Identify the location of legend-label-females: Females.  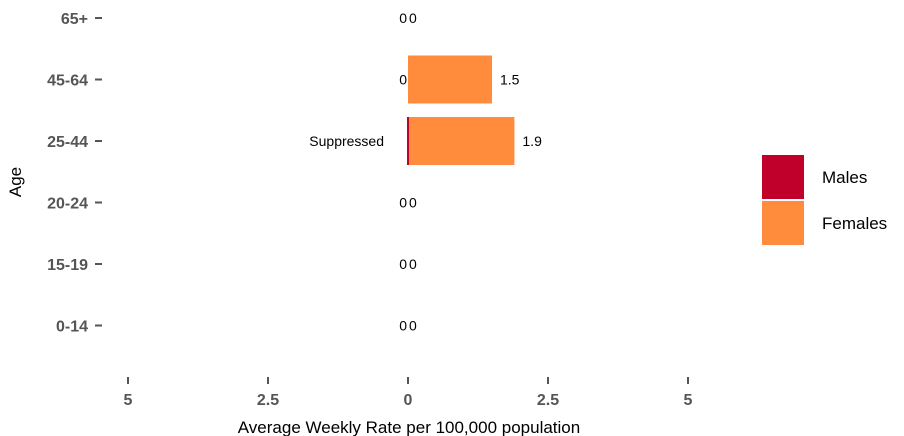
(854, 223).